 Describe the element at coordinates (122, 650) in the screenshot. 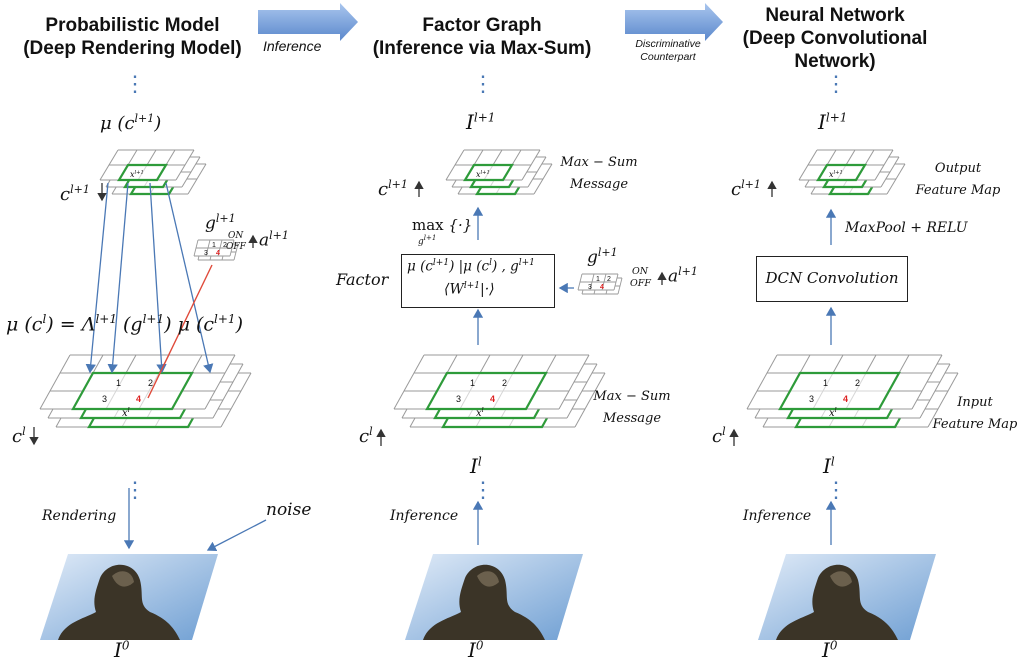

I see `left-i0: I0` at that location.